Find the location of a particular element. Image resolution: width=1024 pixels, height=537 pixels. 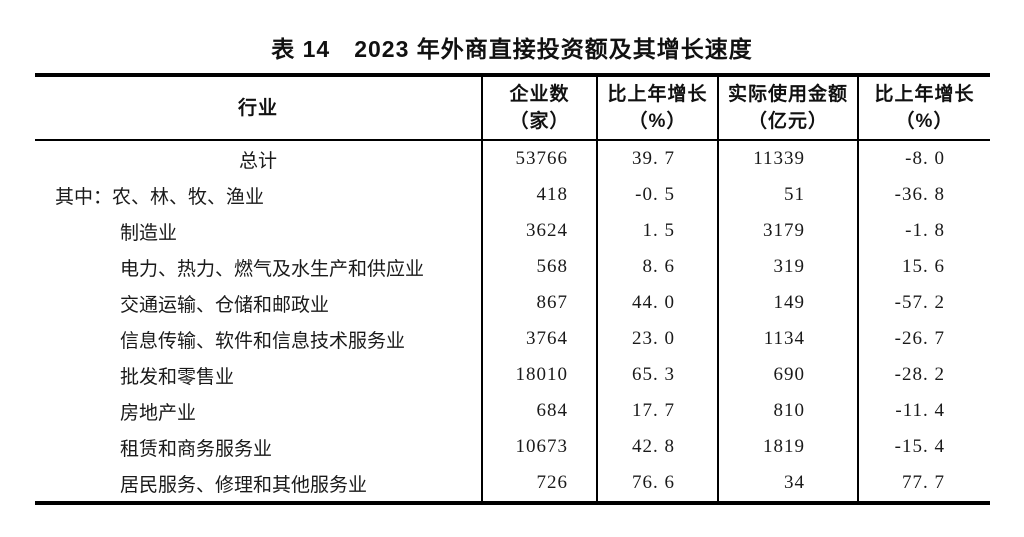

industry-label: 农、林、牧、渔业 is located at coordinates (188, 197).